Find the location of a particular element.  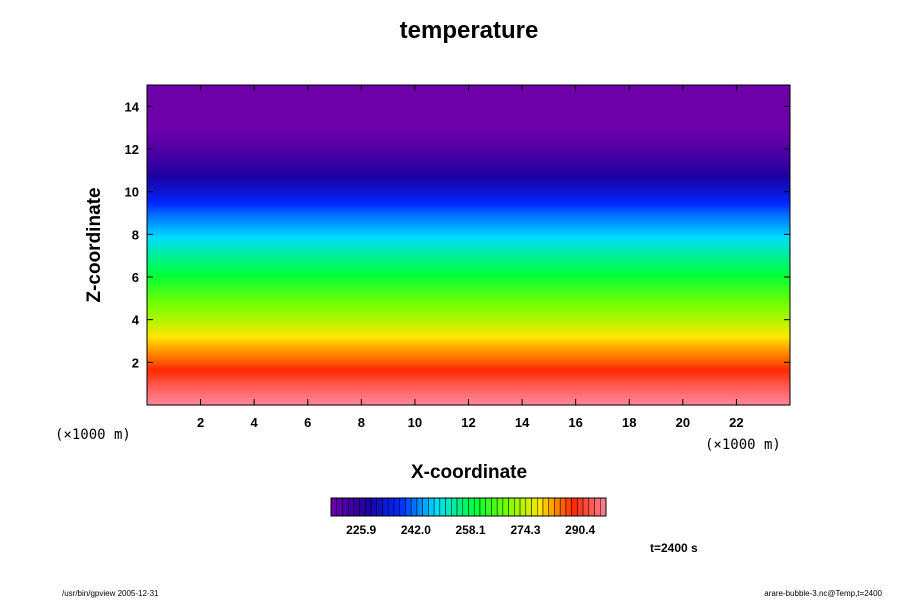

y-tick-label: 8 is located at coordinates (135, 234).